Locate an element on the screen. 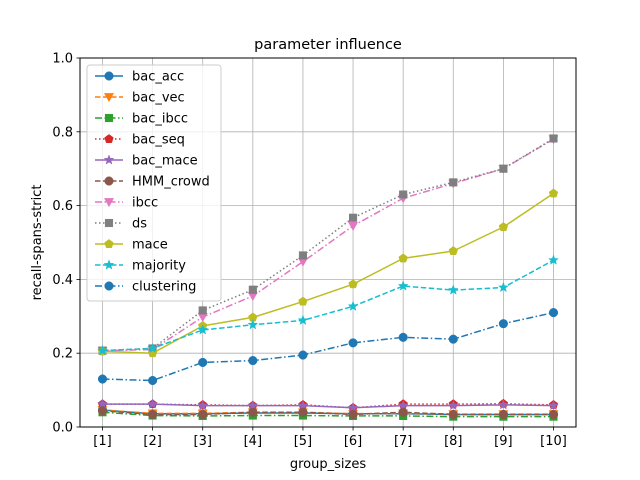 The height and width of the screenshot is (480, 640). legend-label: mace is located at coordinates (150, 245).